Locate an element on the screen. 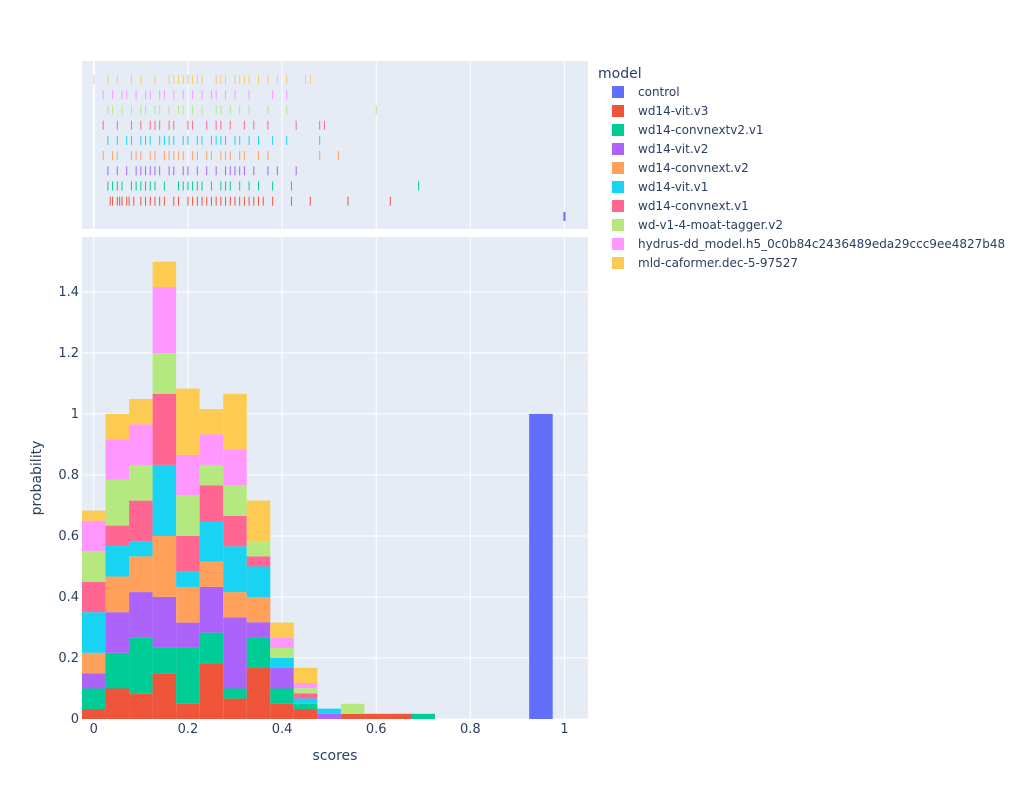  legend-item: wd14-convnext.v1 is located at coordinates (680, 206).